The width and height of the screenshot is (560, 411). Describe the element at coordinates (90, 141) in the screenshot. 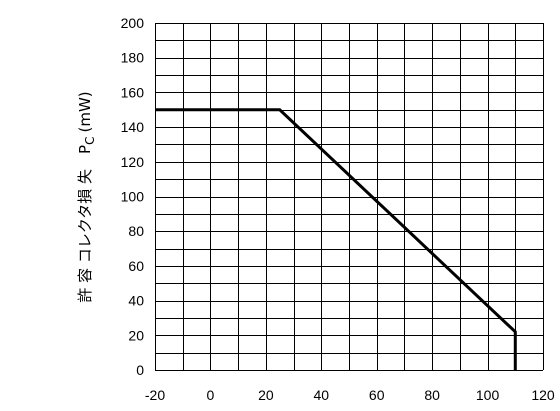

I see `y-axis-label-subscript: C` at that location.